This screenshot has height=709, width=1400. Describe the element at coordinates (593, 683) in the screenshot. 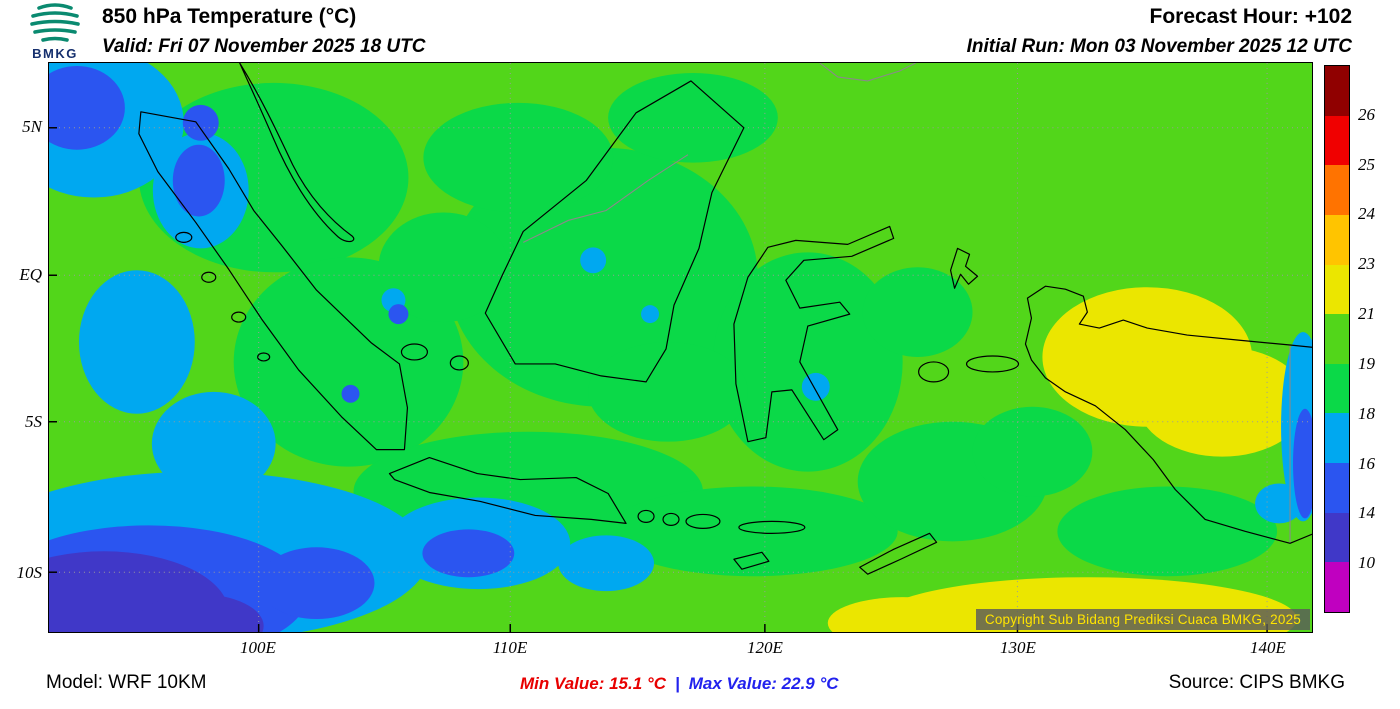

I see `min-value-label: Min Value: 15.1 °C` at that location.